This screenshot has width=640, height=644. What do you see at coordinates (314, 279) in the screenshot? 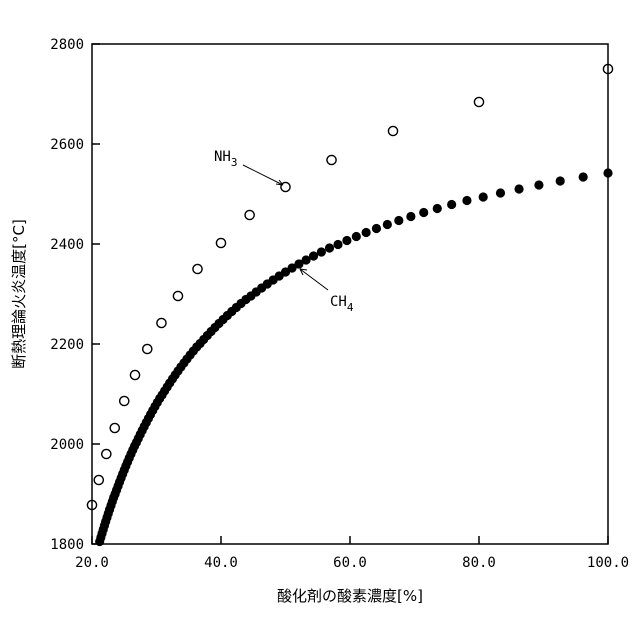
I see `ch4-arrow` at bounding box center [314, 279].